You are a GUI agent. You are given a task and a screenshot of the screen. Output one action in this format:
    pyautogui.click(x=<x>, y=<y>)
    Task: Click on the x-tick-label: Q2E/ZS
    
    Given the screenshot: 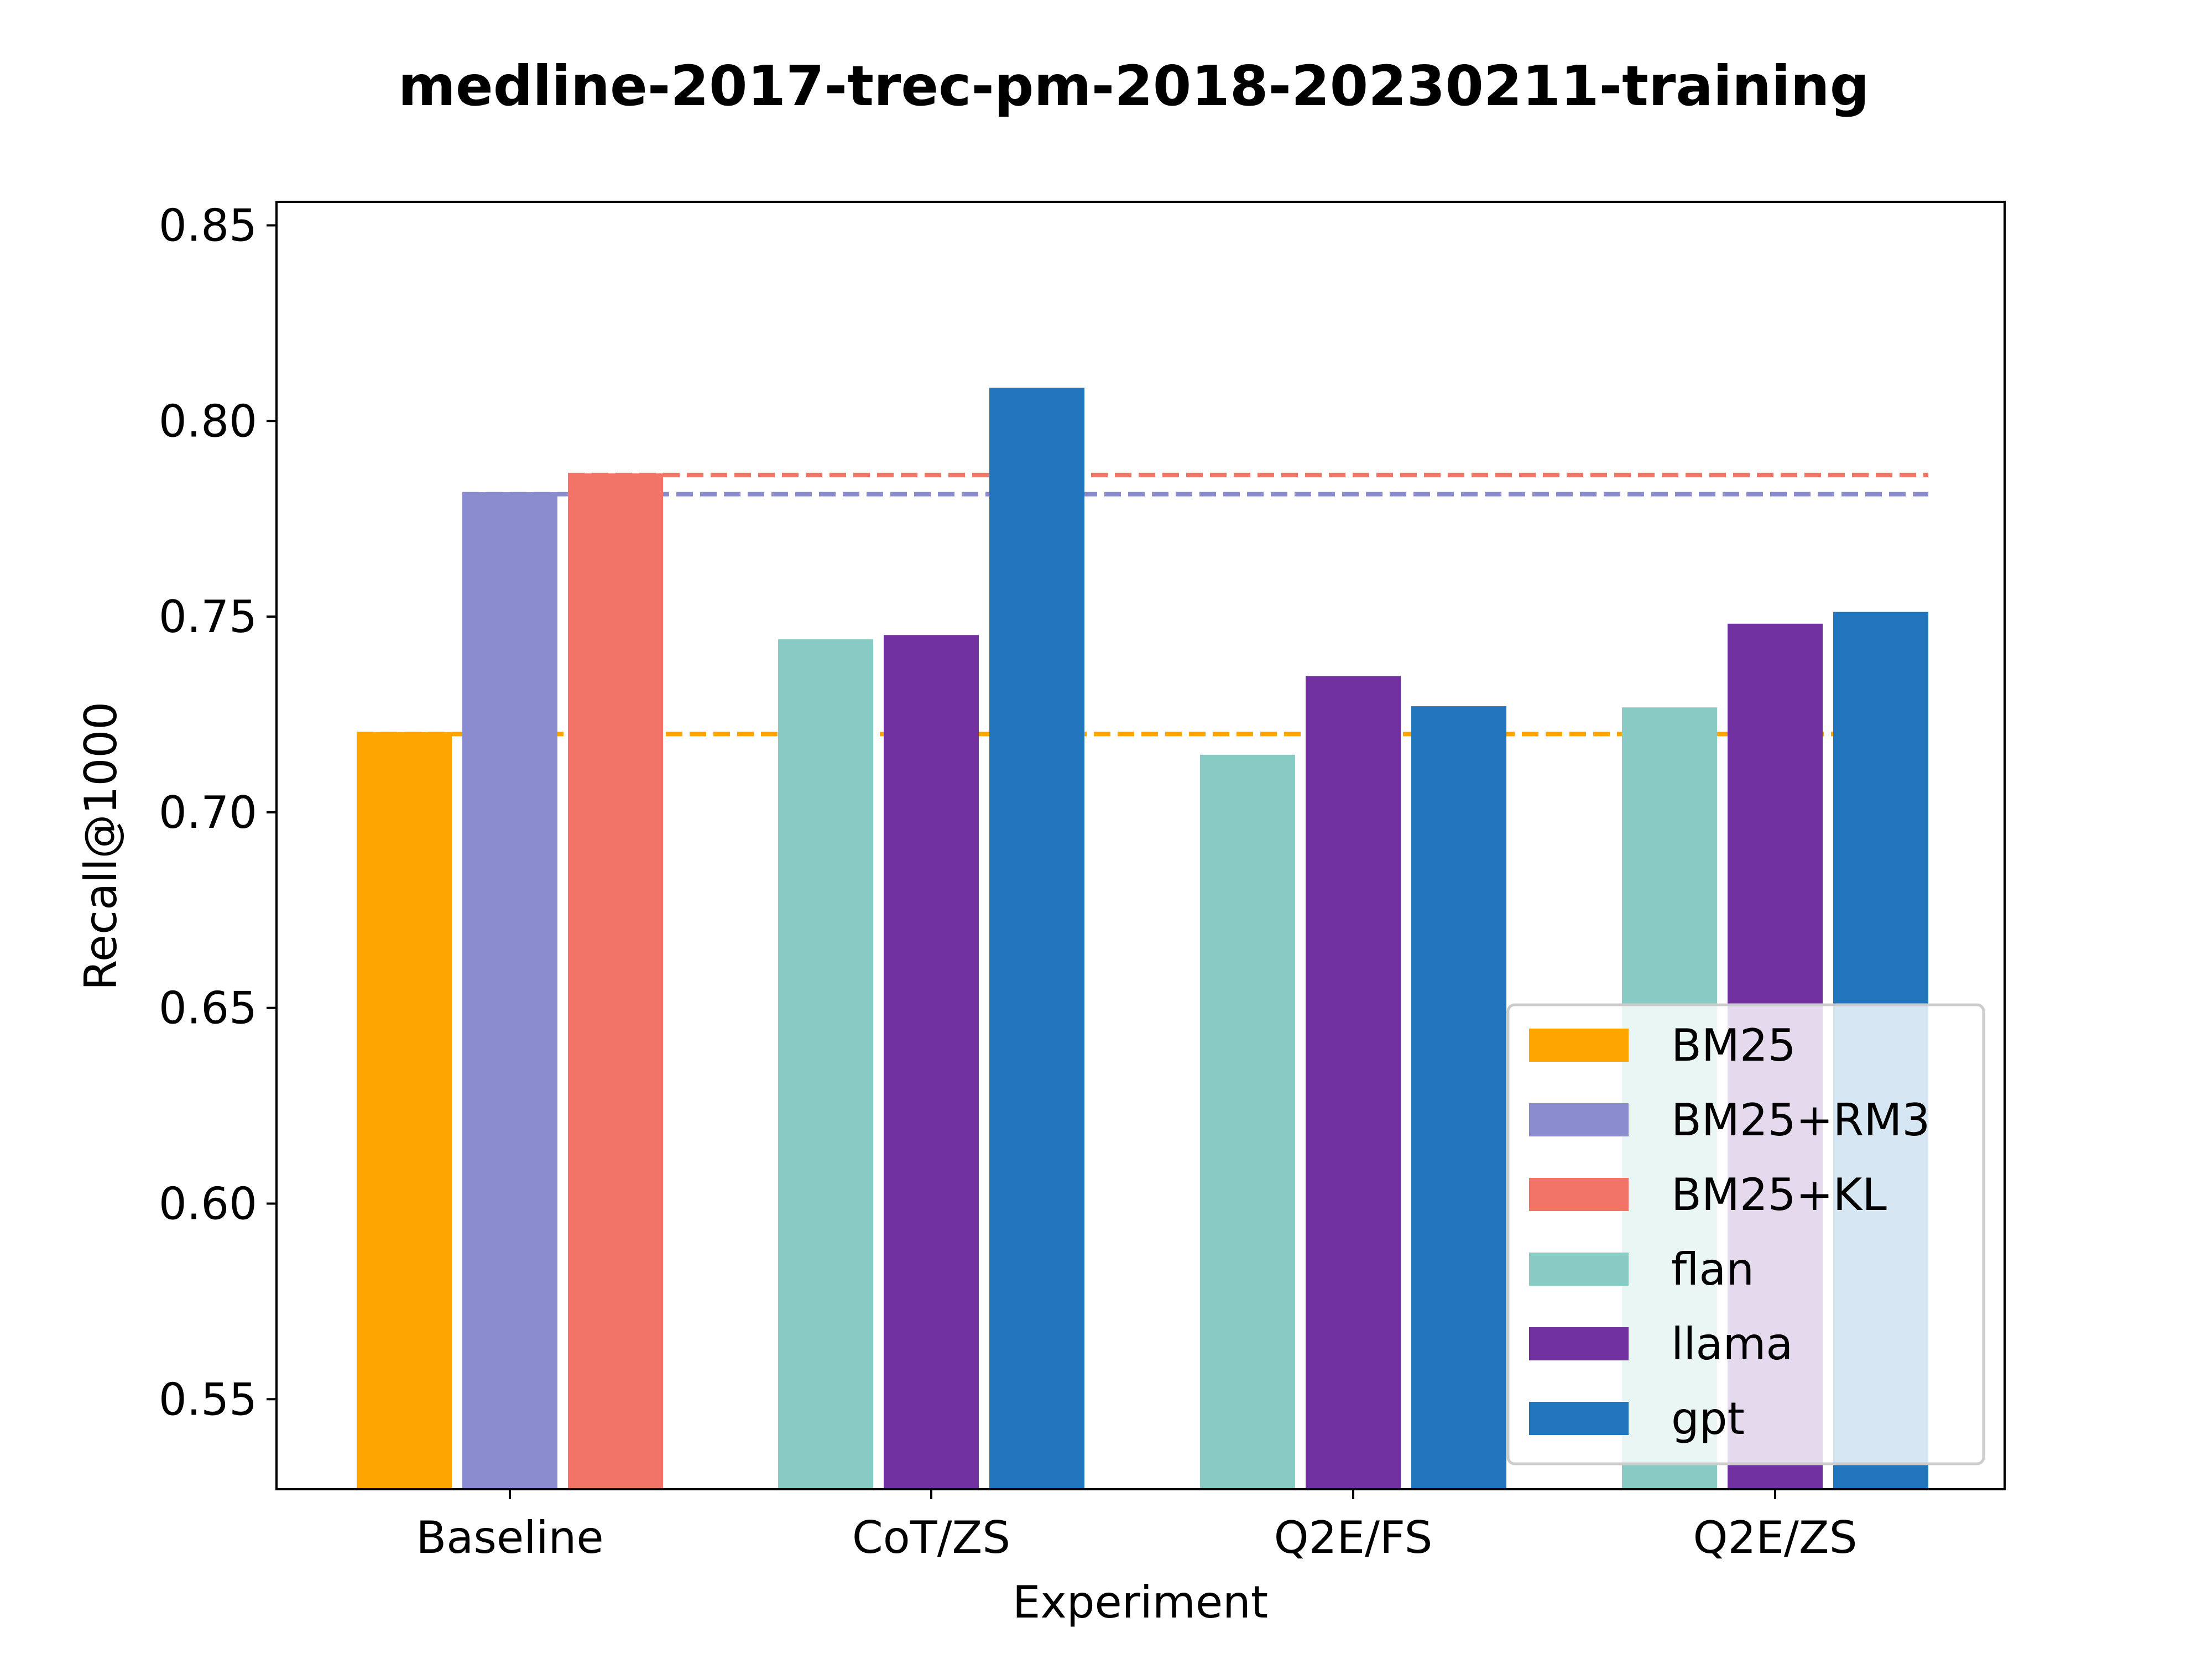 What is the action you would take?
    pyautogui.click(x=1776, y=1537)
    